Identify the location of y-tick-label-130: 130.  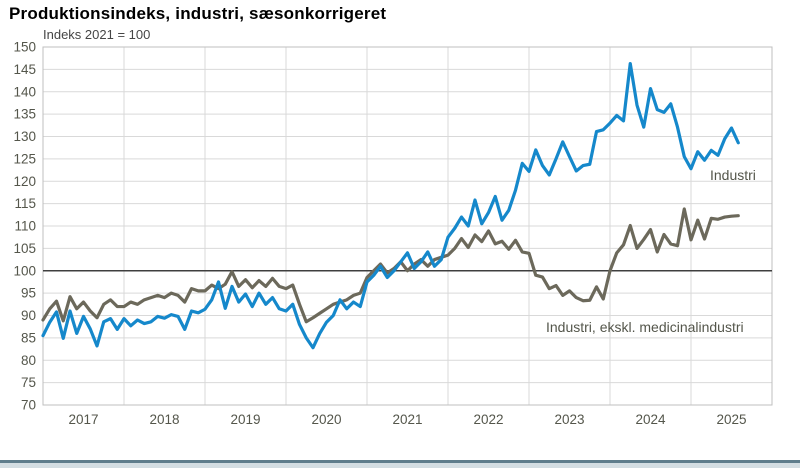
(24, 136).